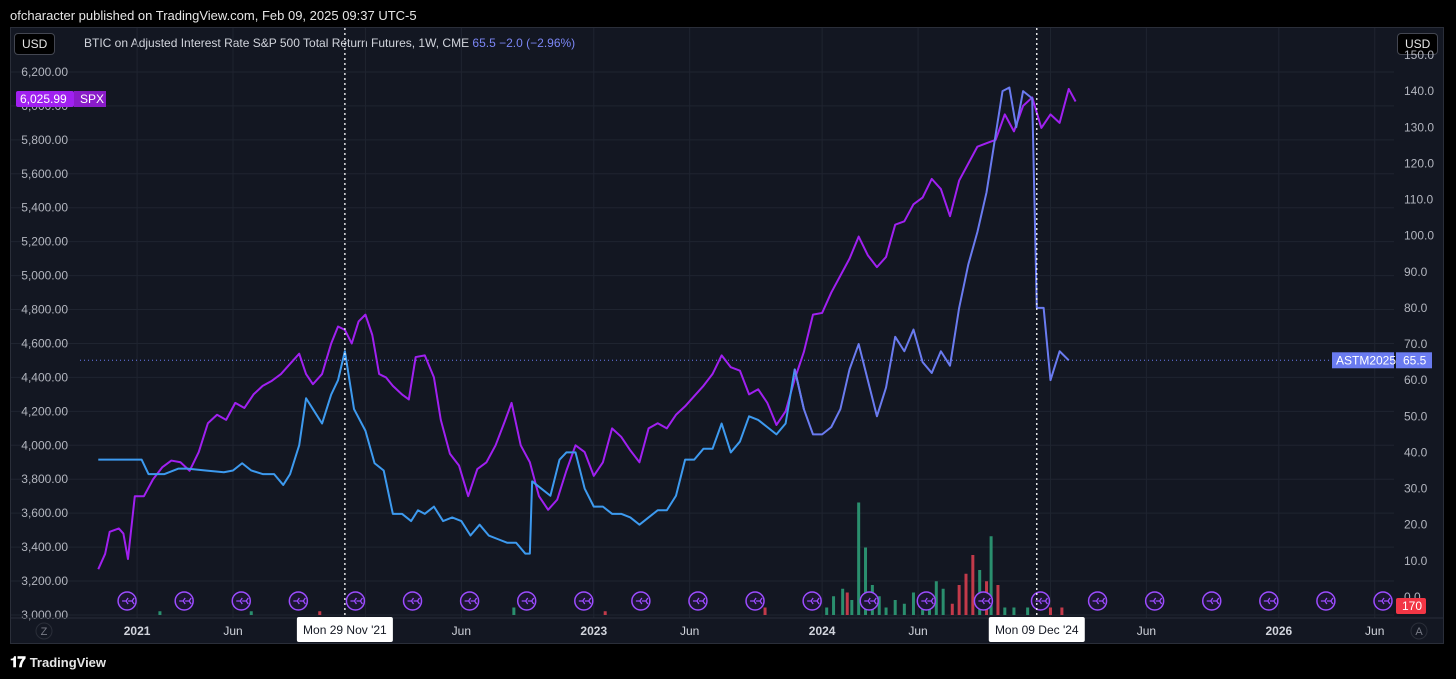 The height and width of the screenshot is (679, 1456). Describe the element at coordinates (1036, 629) in the screenshot. I see `crosshair-date-box` at that location.